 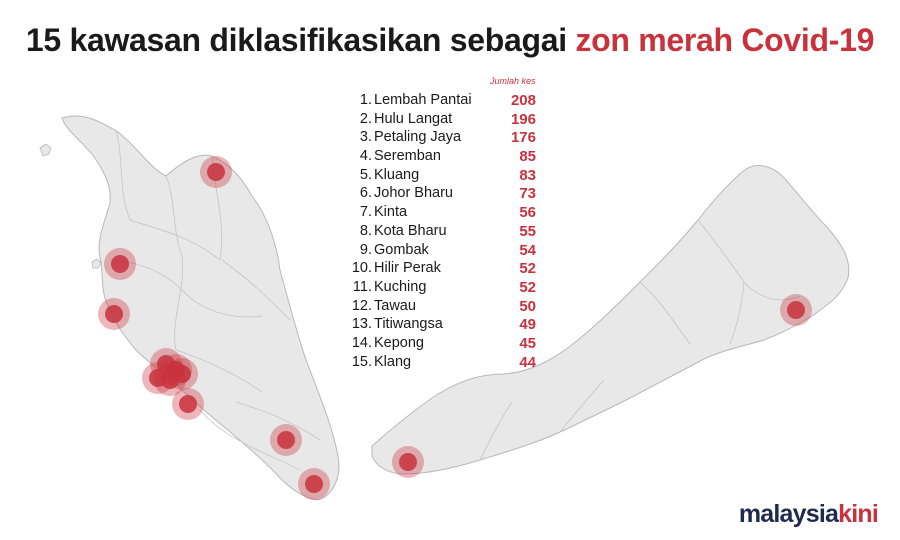 I want to click on malaysiakini-logo: malaysiakini, so click(x=808, y=514).